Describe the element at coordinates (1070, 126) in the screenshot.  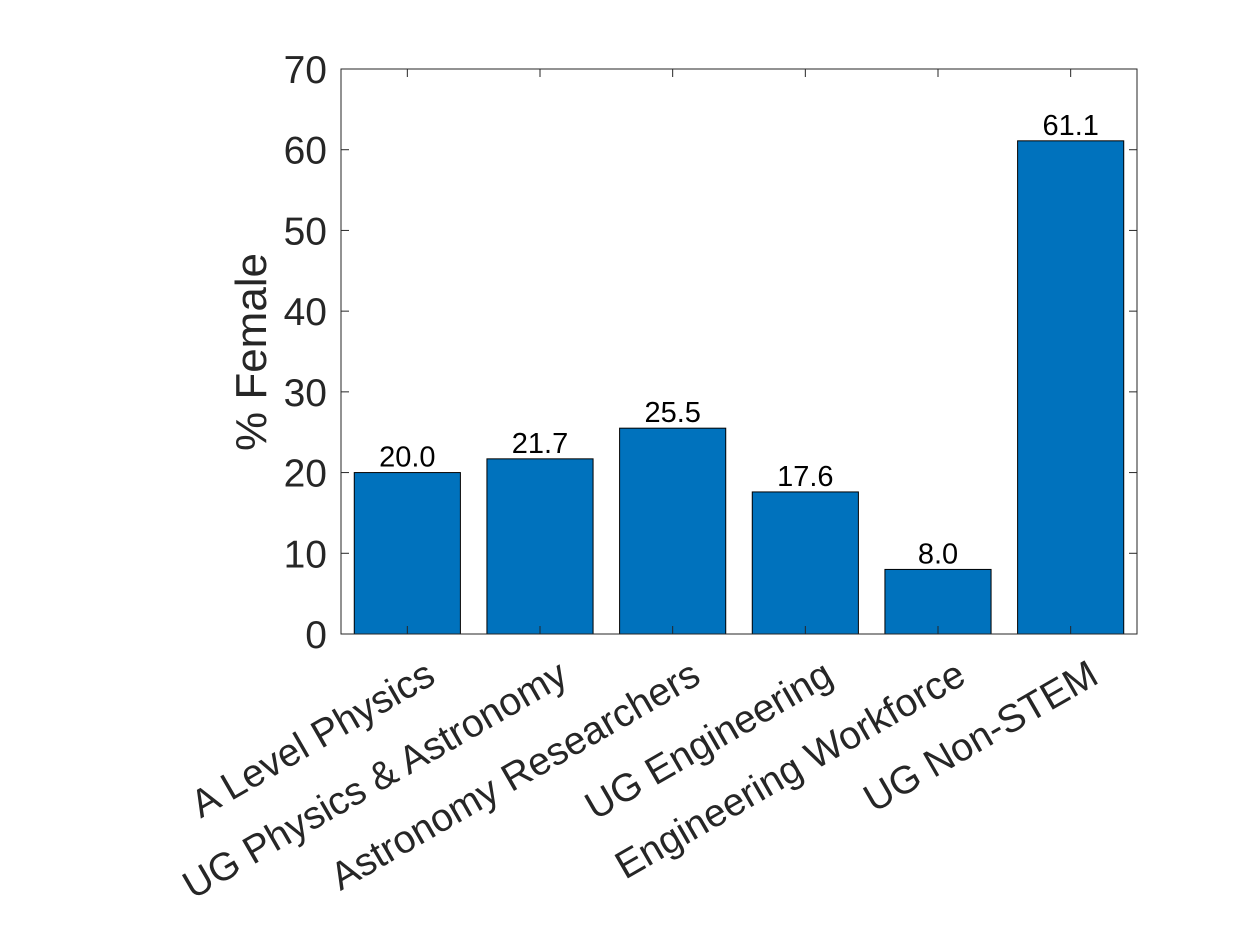
I see `bar-value-label: 61.1` at that location.